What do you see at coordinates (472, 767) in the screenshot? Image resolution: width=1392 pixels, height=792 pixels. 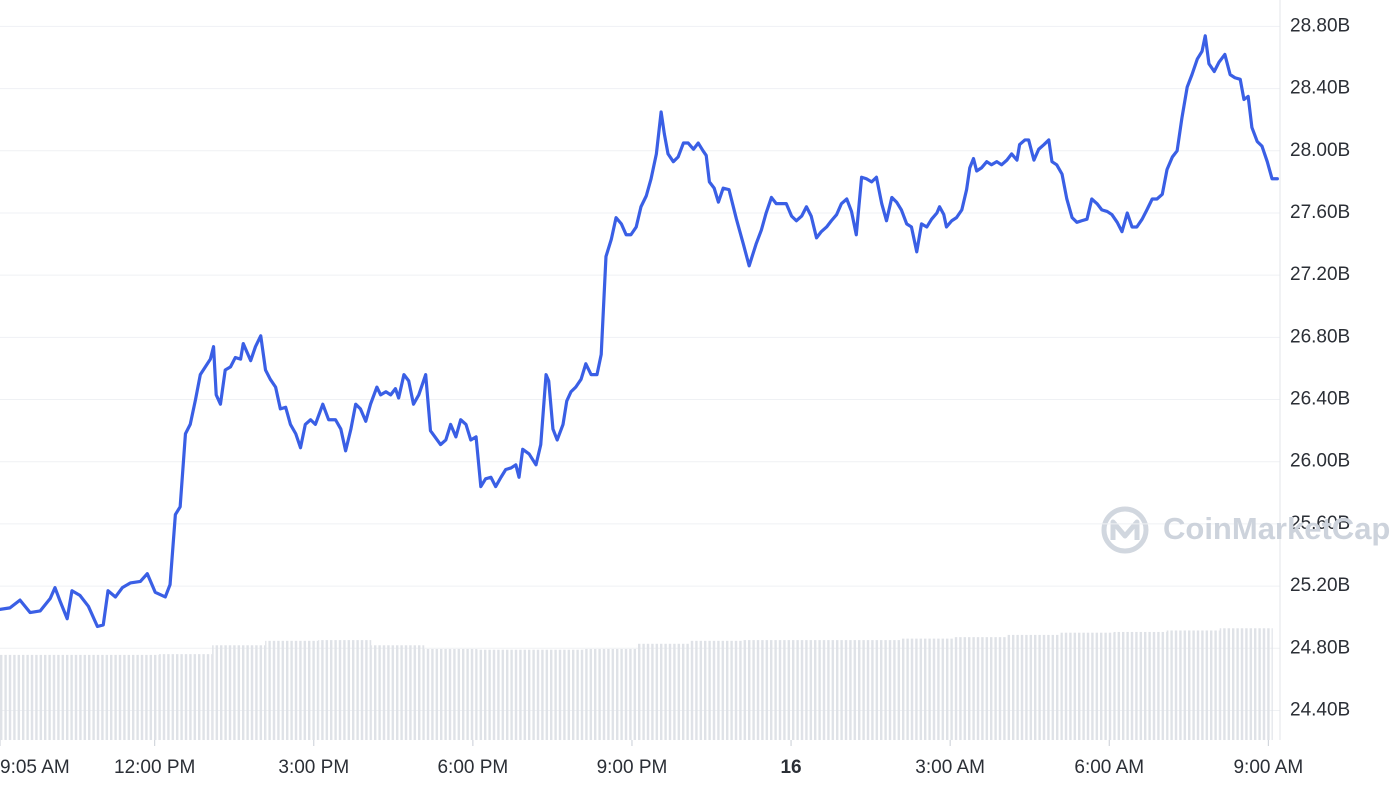 I see `x-tick-label: 6:00 PM` at bounding box center [472, 767].